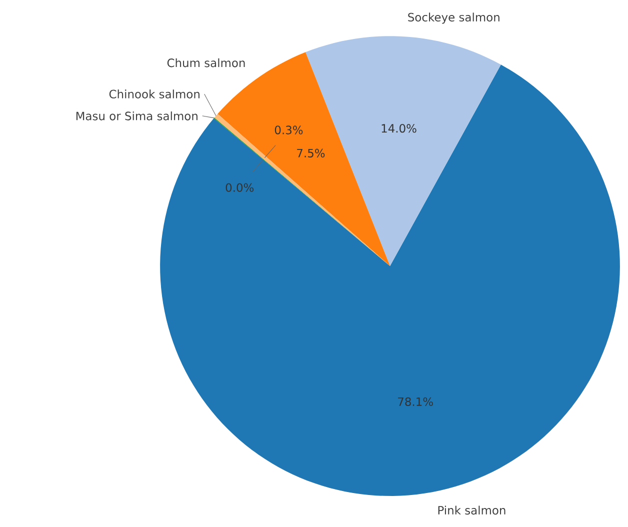 This screenshot has width=628, height=527. What do you see at coordinates (206, 63) in the screenshot?
I see `slice-label: Chum salmon` at bounding box center [206, 63].